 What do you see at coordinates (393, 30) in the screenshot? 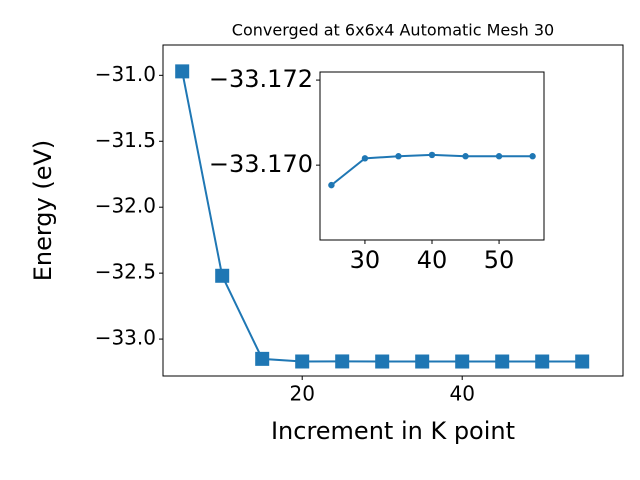
I see `chart-title: Converged at 6x6x4 Automatic Mesh 30` at bounding box center [393, 30].